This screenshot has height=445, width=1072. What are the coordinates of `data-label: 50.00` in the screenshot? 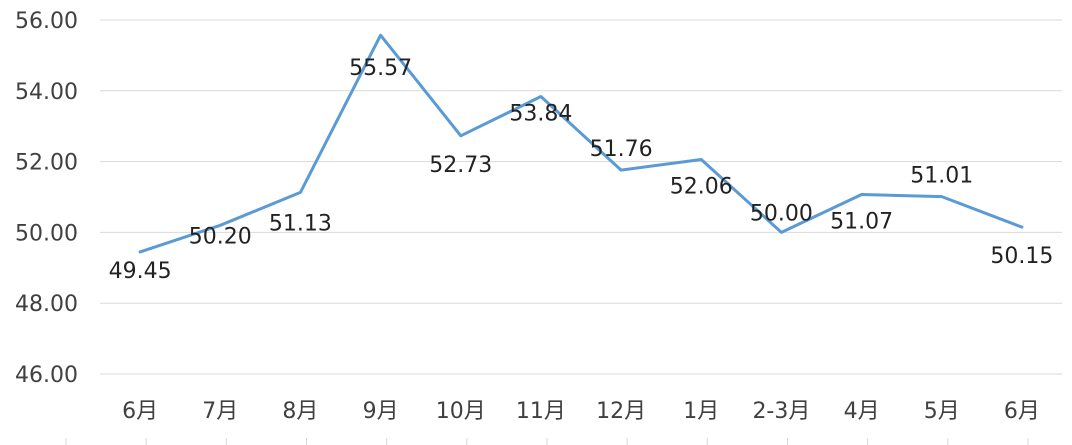 It's located at (781, 213).